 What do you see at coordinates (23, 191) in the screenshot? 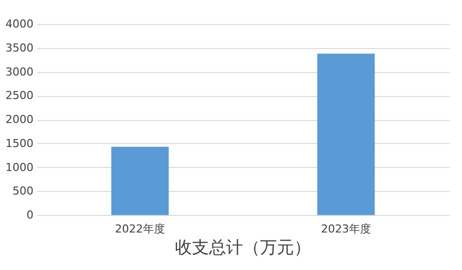
I see `y-tick-label: 500` at bounding box center [23, 191].